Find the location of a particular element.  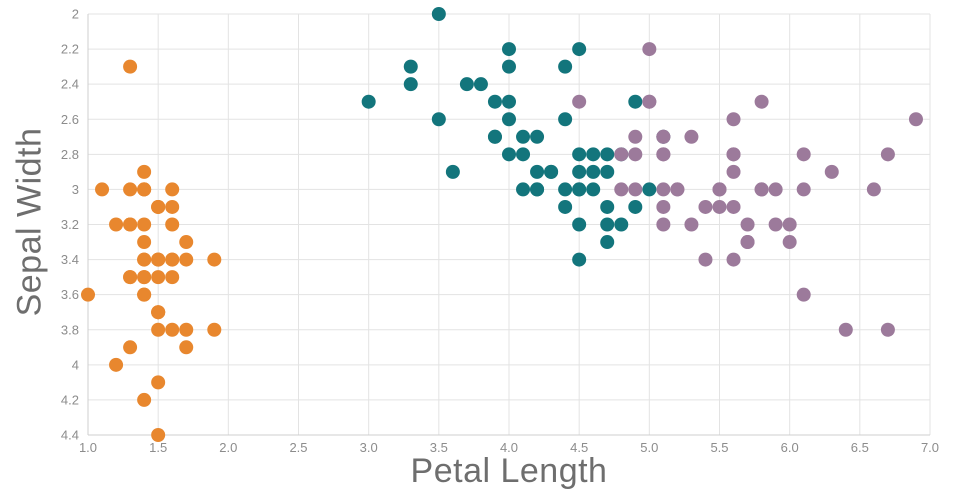

y-tick-label: 3.4 is located at coordinates (70, 259).